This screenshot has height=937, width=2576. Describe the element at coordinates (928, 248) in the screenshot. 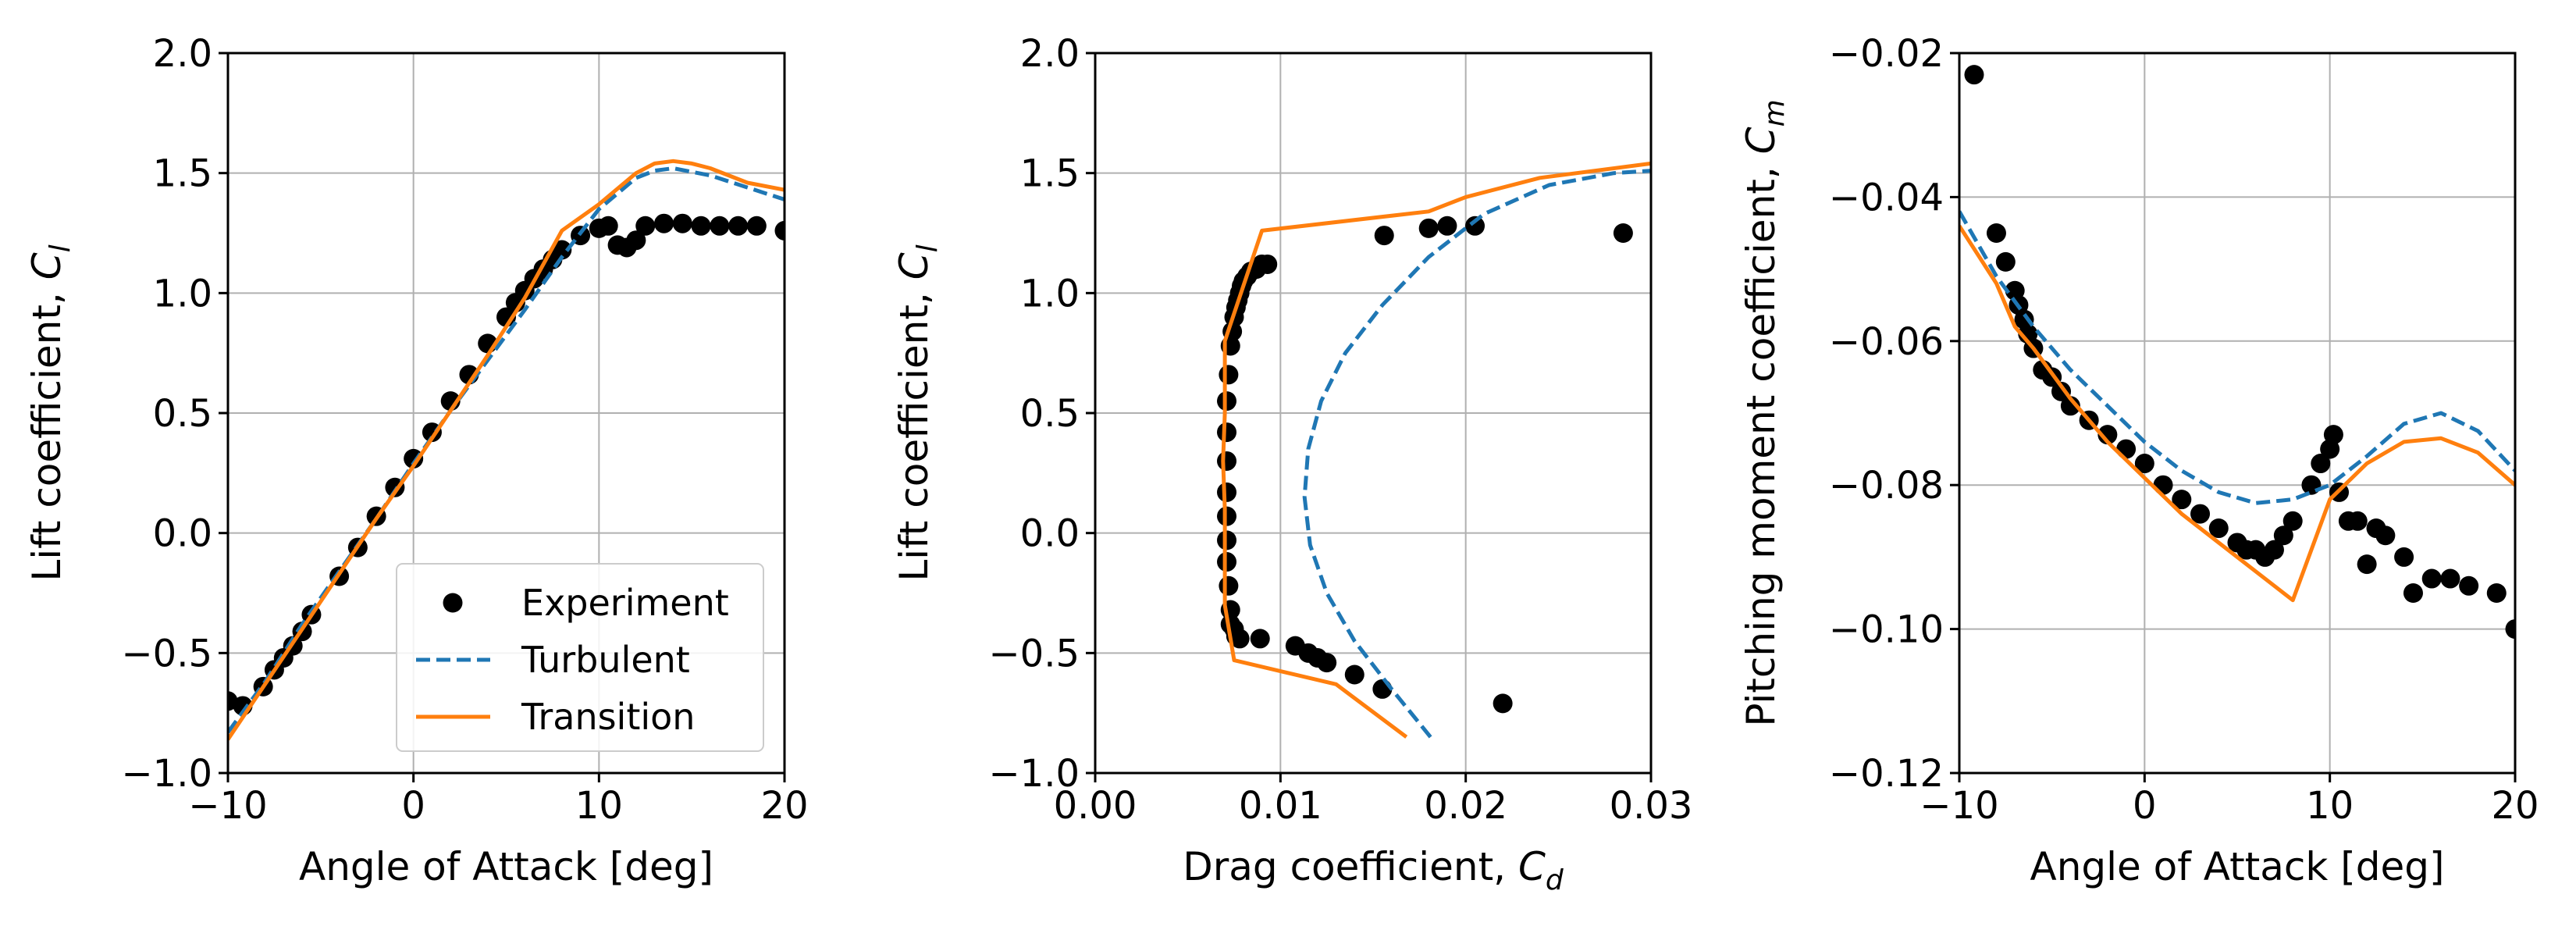

I see `y-axis-label-subscript: l` at that location.